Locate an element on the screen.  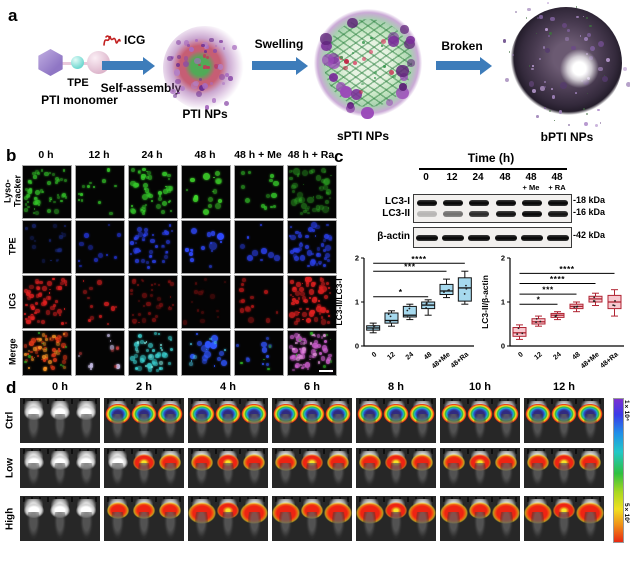
x-tick-label: 0 is located at coordinates (521, 355).